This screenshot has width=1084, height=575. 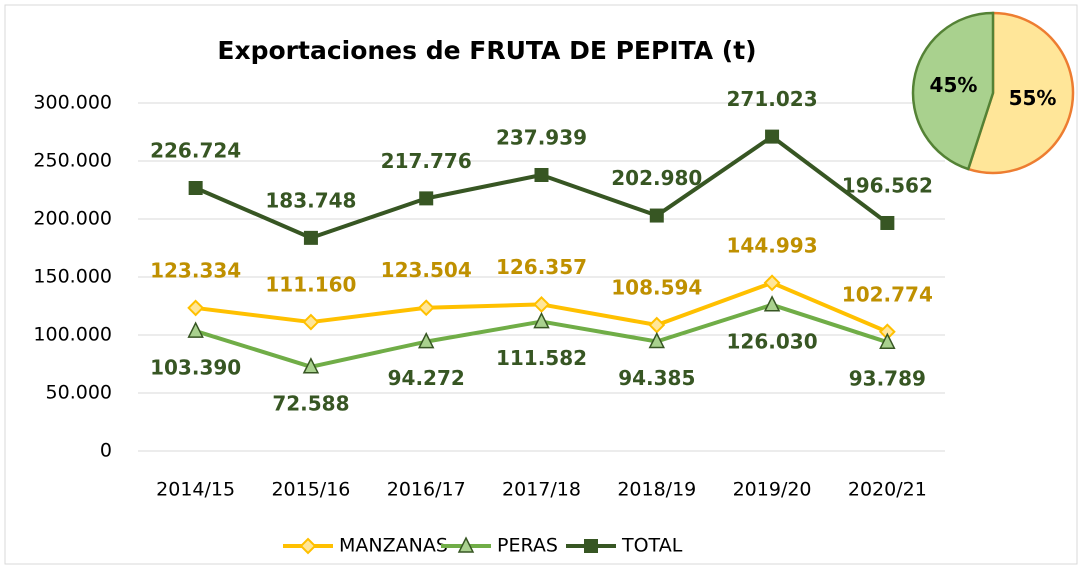 What do you see at coordinates (486, 50) in the screenshot?
I see `chart-title: Exportaciones de FRUTA DE PEPITA (t)` at bounding box center [486, 50].